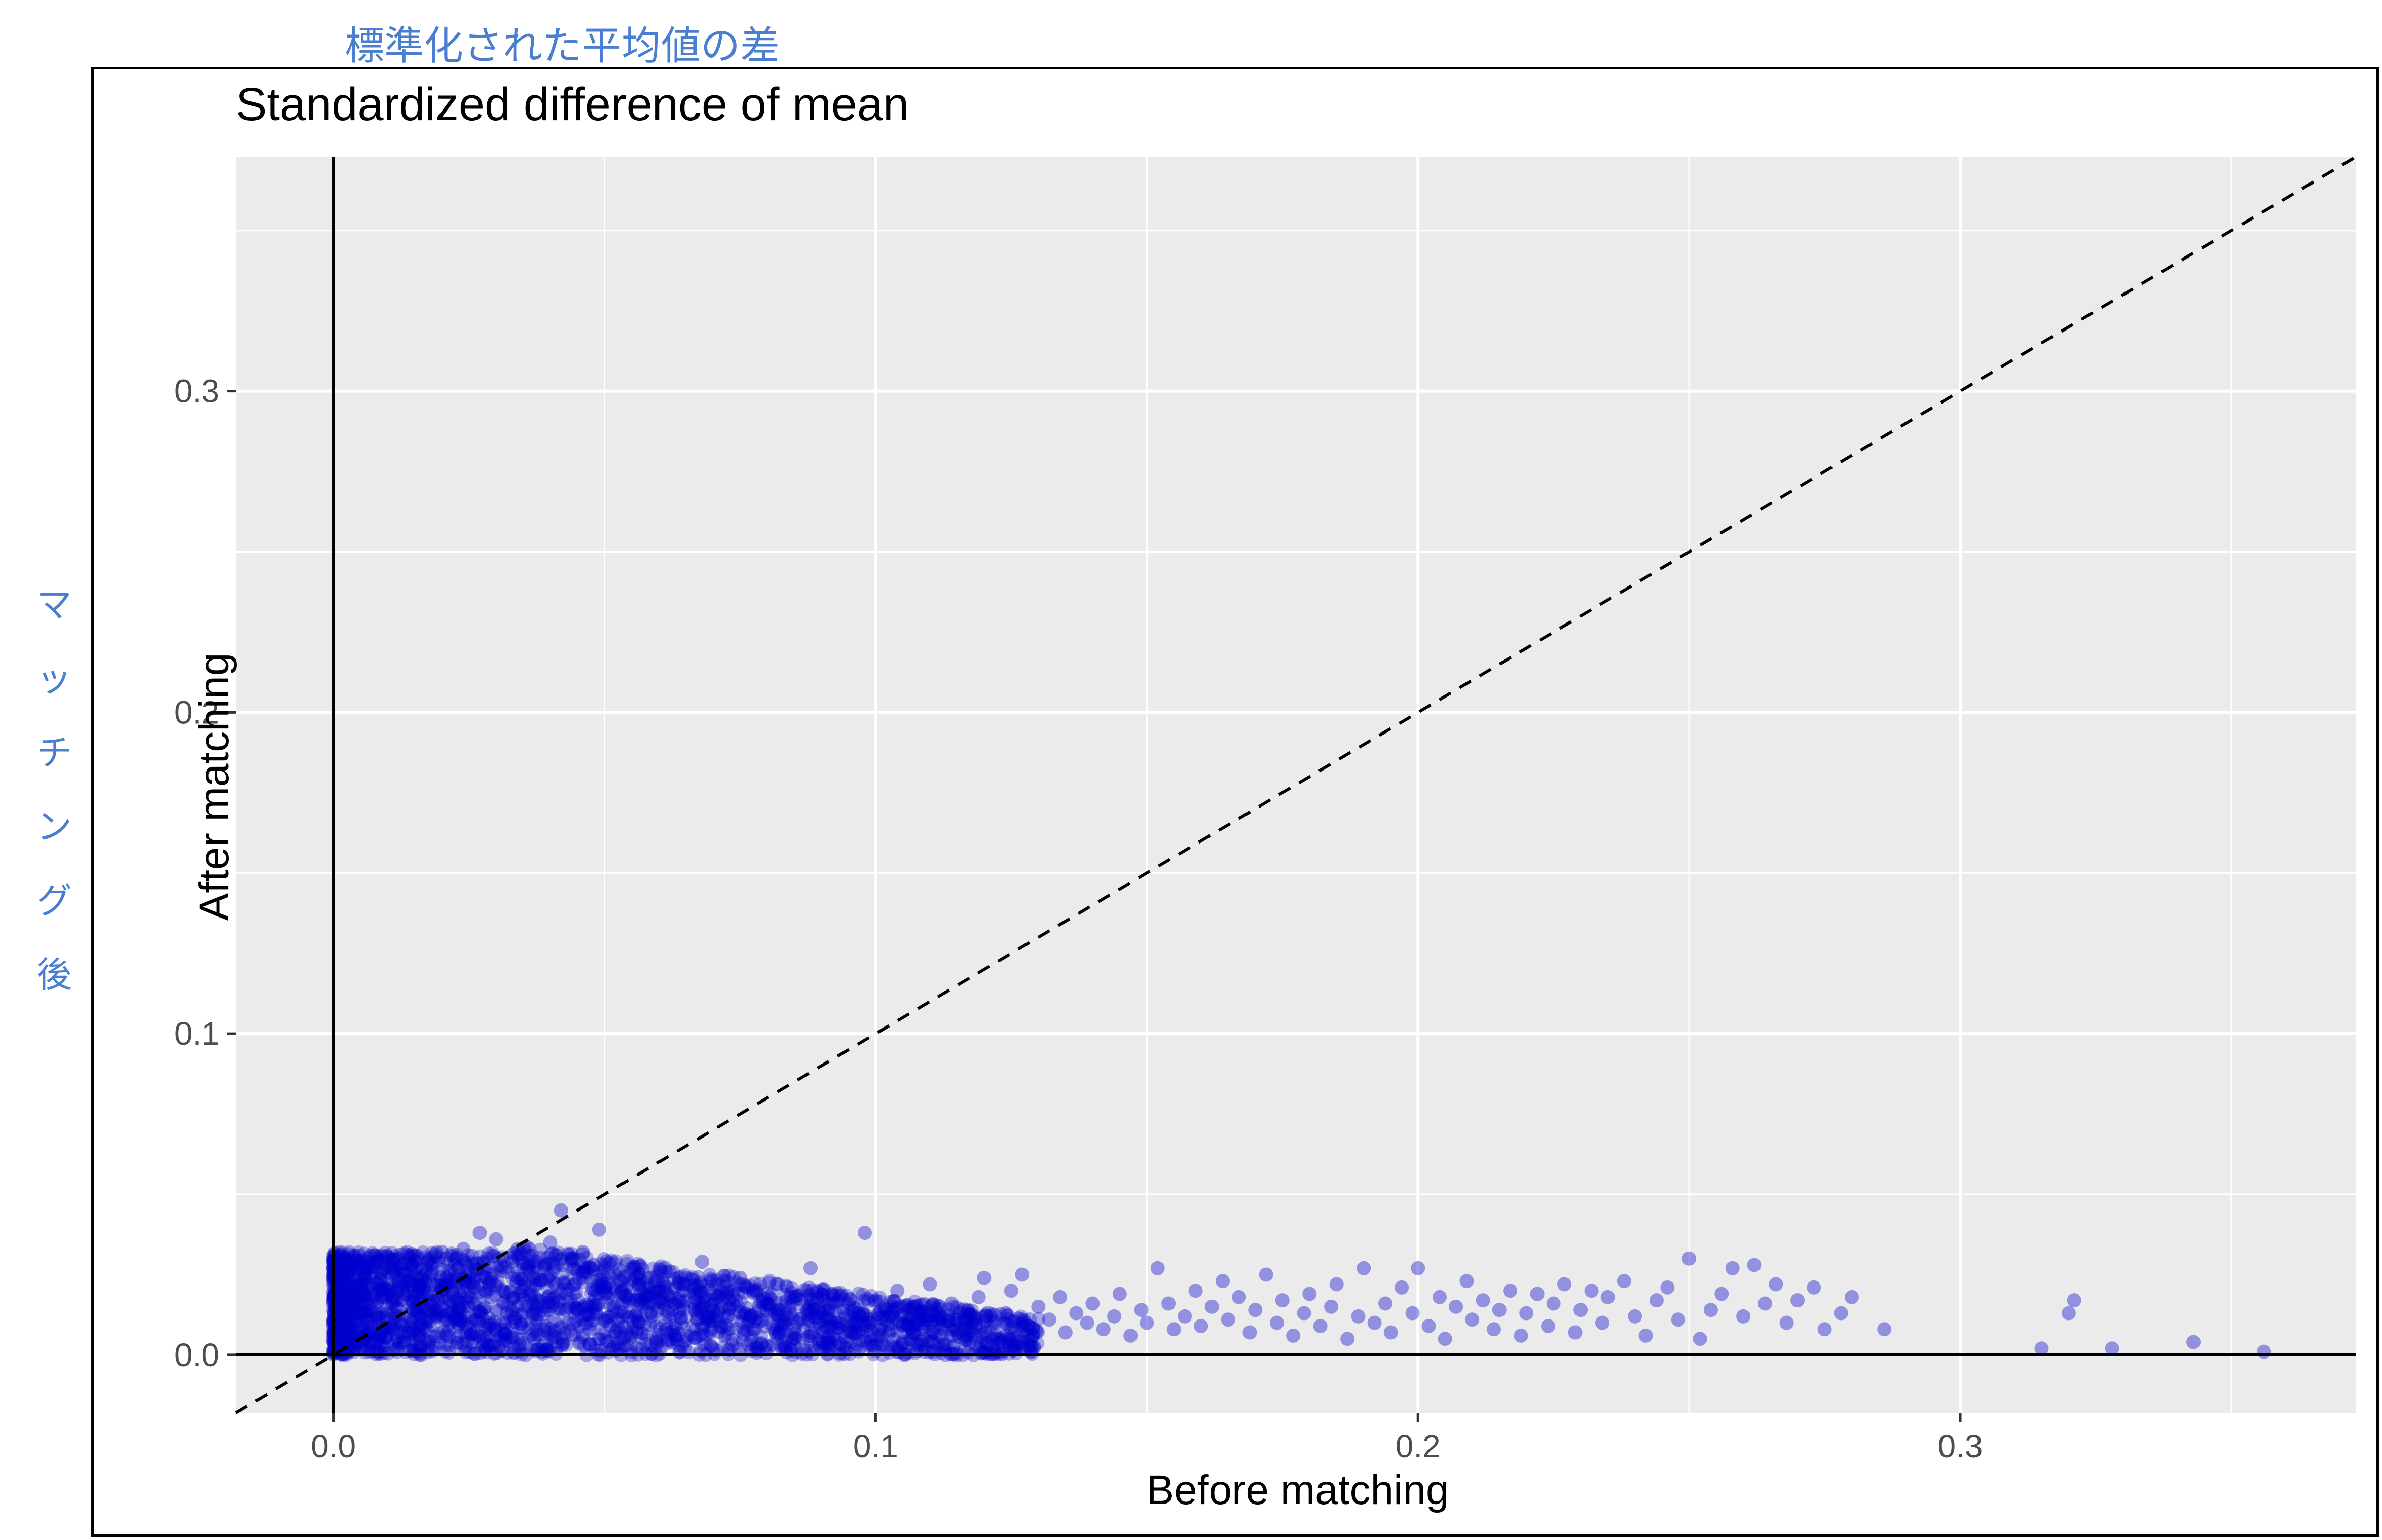  What do you see at coordinates (1960, 1446) in the screenshot?
I see `x-tick-label: 0.3` at bounding box center [1960, 1446].